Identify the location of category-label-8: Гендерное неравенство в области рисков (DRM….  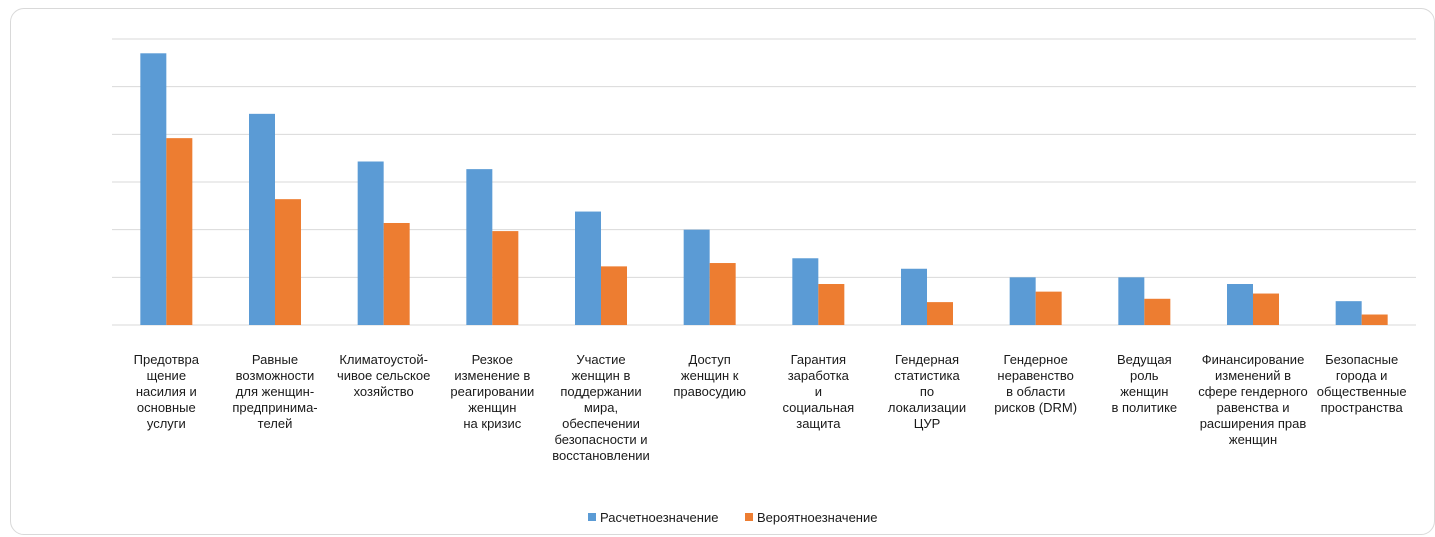
(1035, 383).